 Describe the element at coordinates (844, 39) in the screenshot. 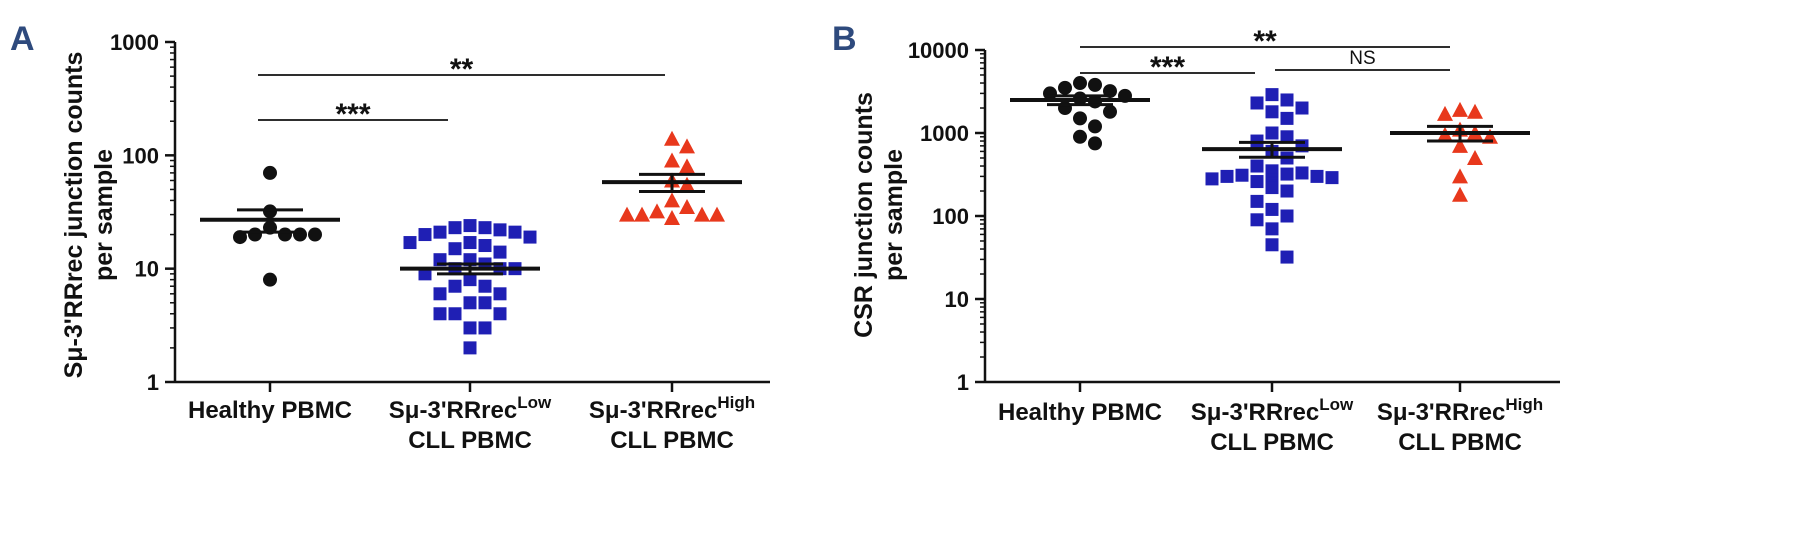

I see `panel-b-label: B` at that location.